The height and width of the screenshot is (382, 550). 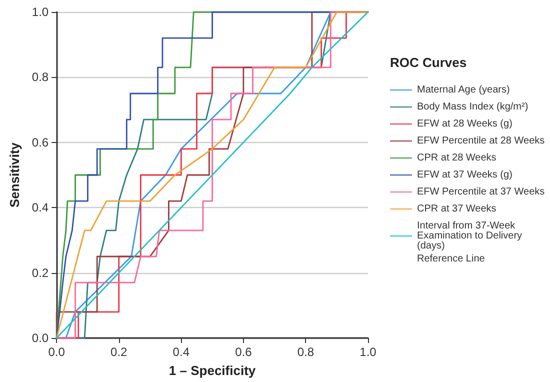 I want to click on y-tick-label: 1.0, so click(x=40, y=12).